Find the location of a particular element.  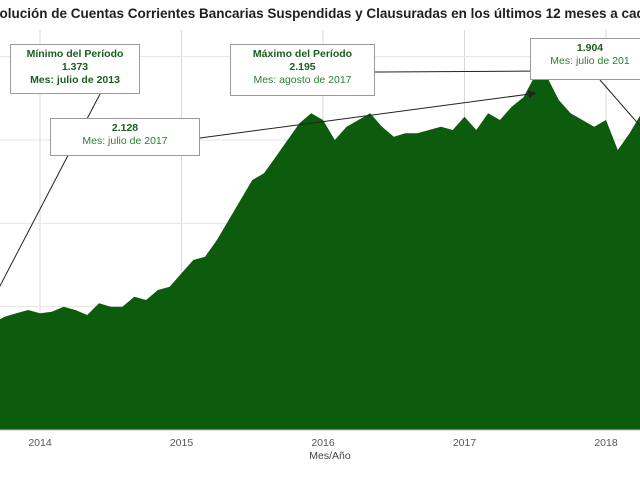

annotation-minimum-title: Mínimo del Período is located at coordinates (75, 54).